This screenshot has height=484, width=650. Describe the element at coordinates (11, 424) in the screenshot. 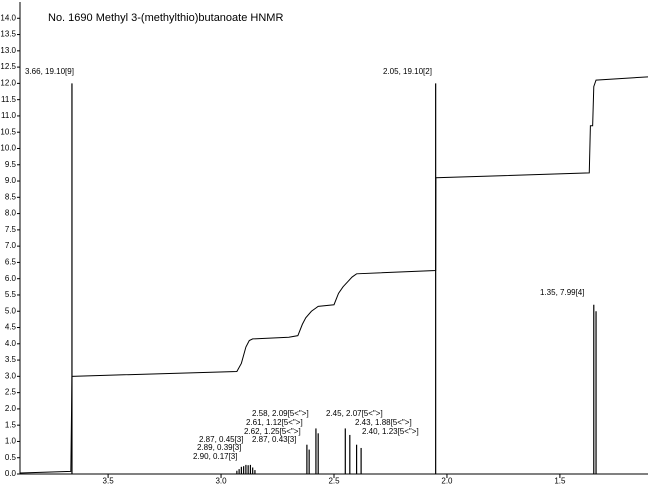

I see `y-tick-label: 1.5` at that location.